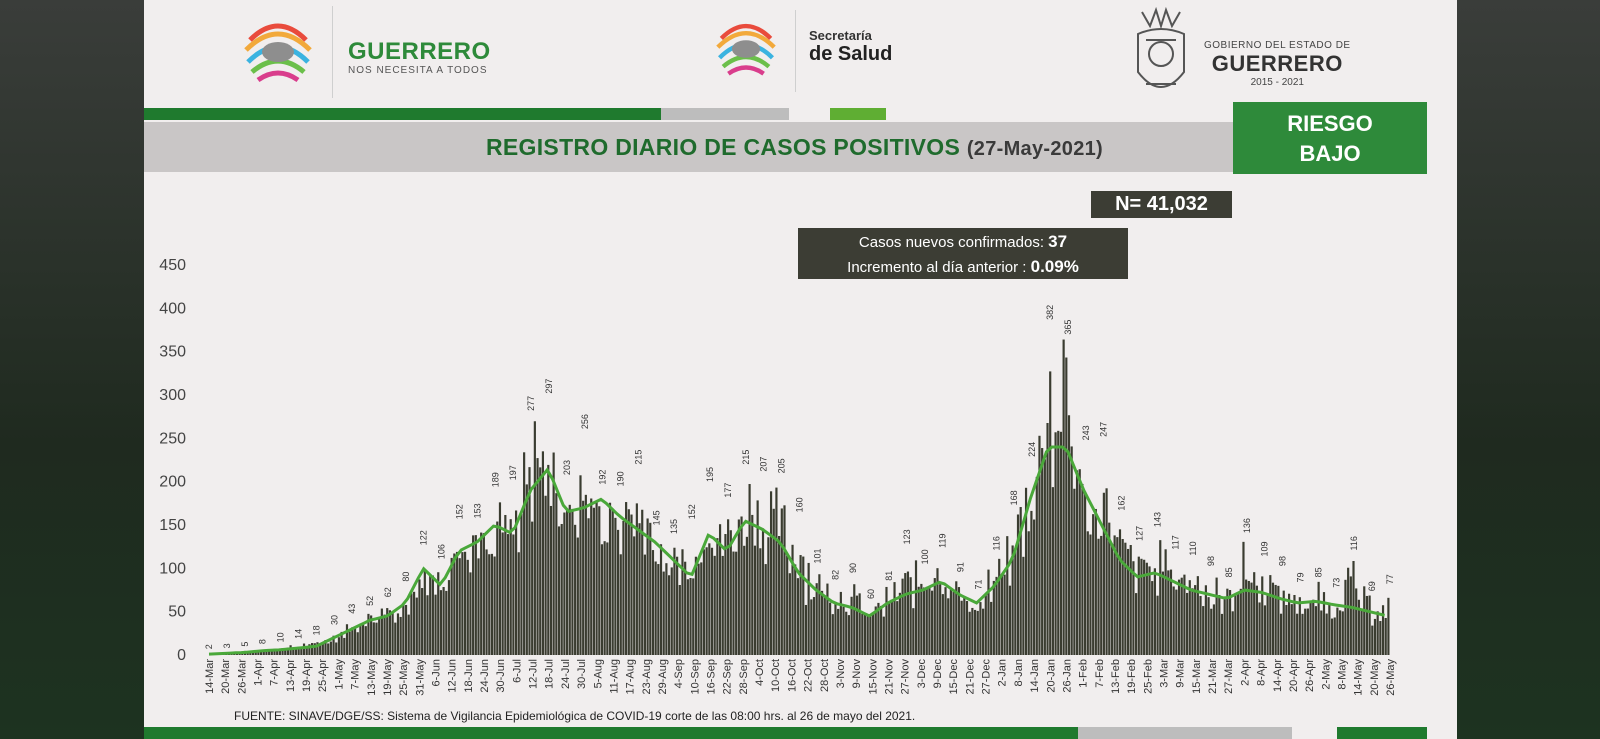 The width and height of the screenshot is (1600, 739). Describe the element at coordinates (1375, 677) in the screenshot. I see `x-tick-label: 20-May` at that location.